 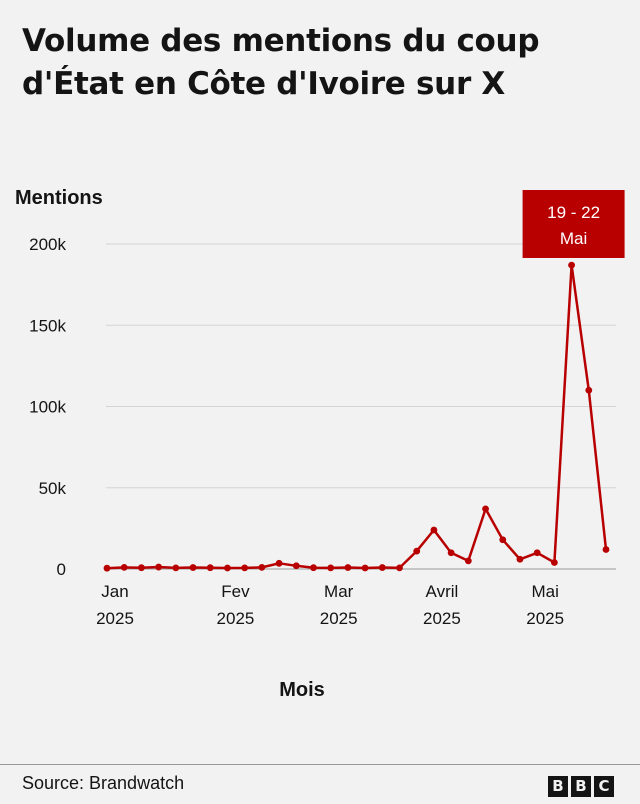 What do you see at coordinates (320, 764) in the screenshot?
I see `footer-divider` at bounding box center [320, 764].